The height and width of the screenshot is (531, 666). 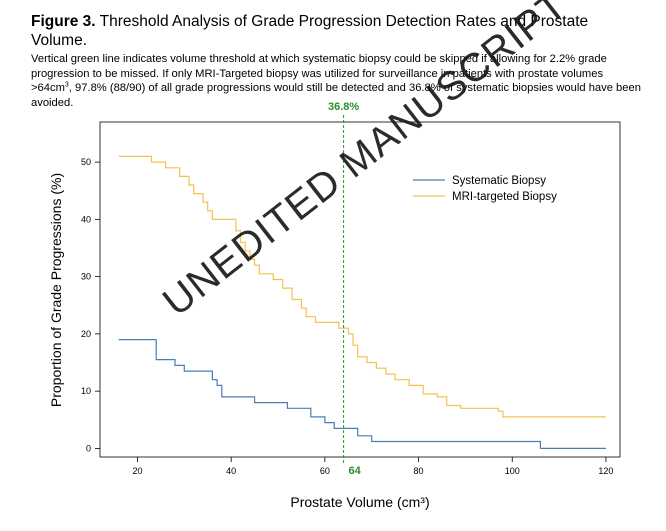 I want to click on y-tick-label: 50, so click(x=86, y=162).